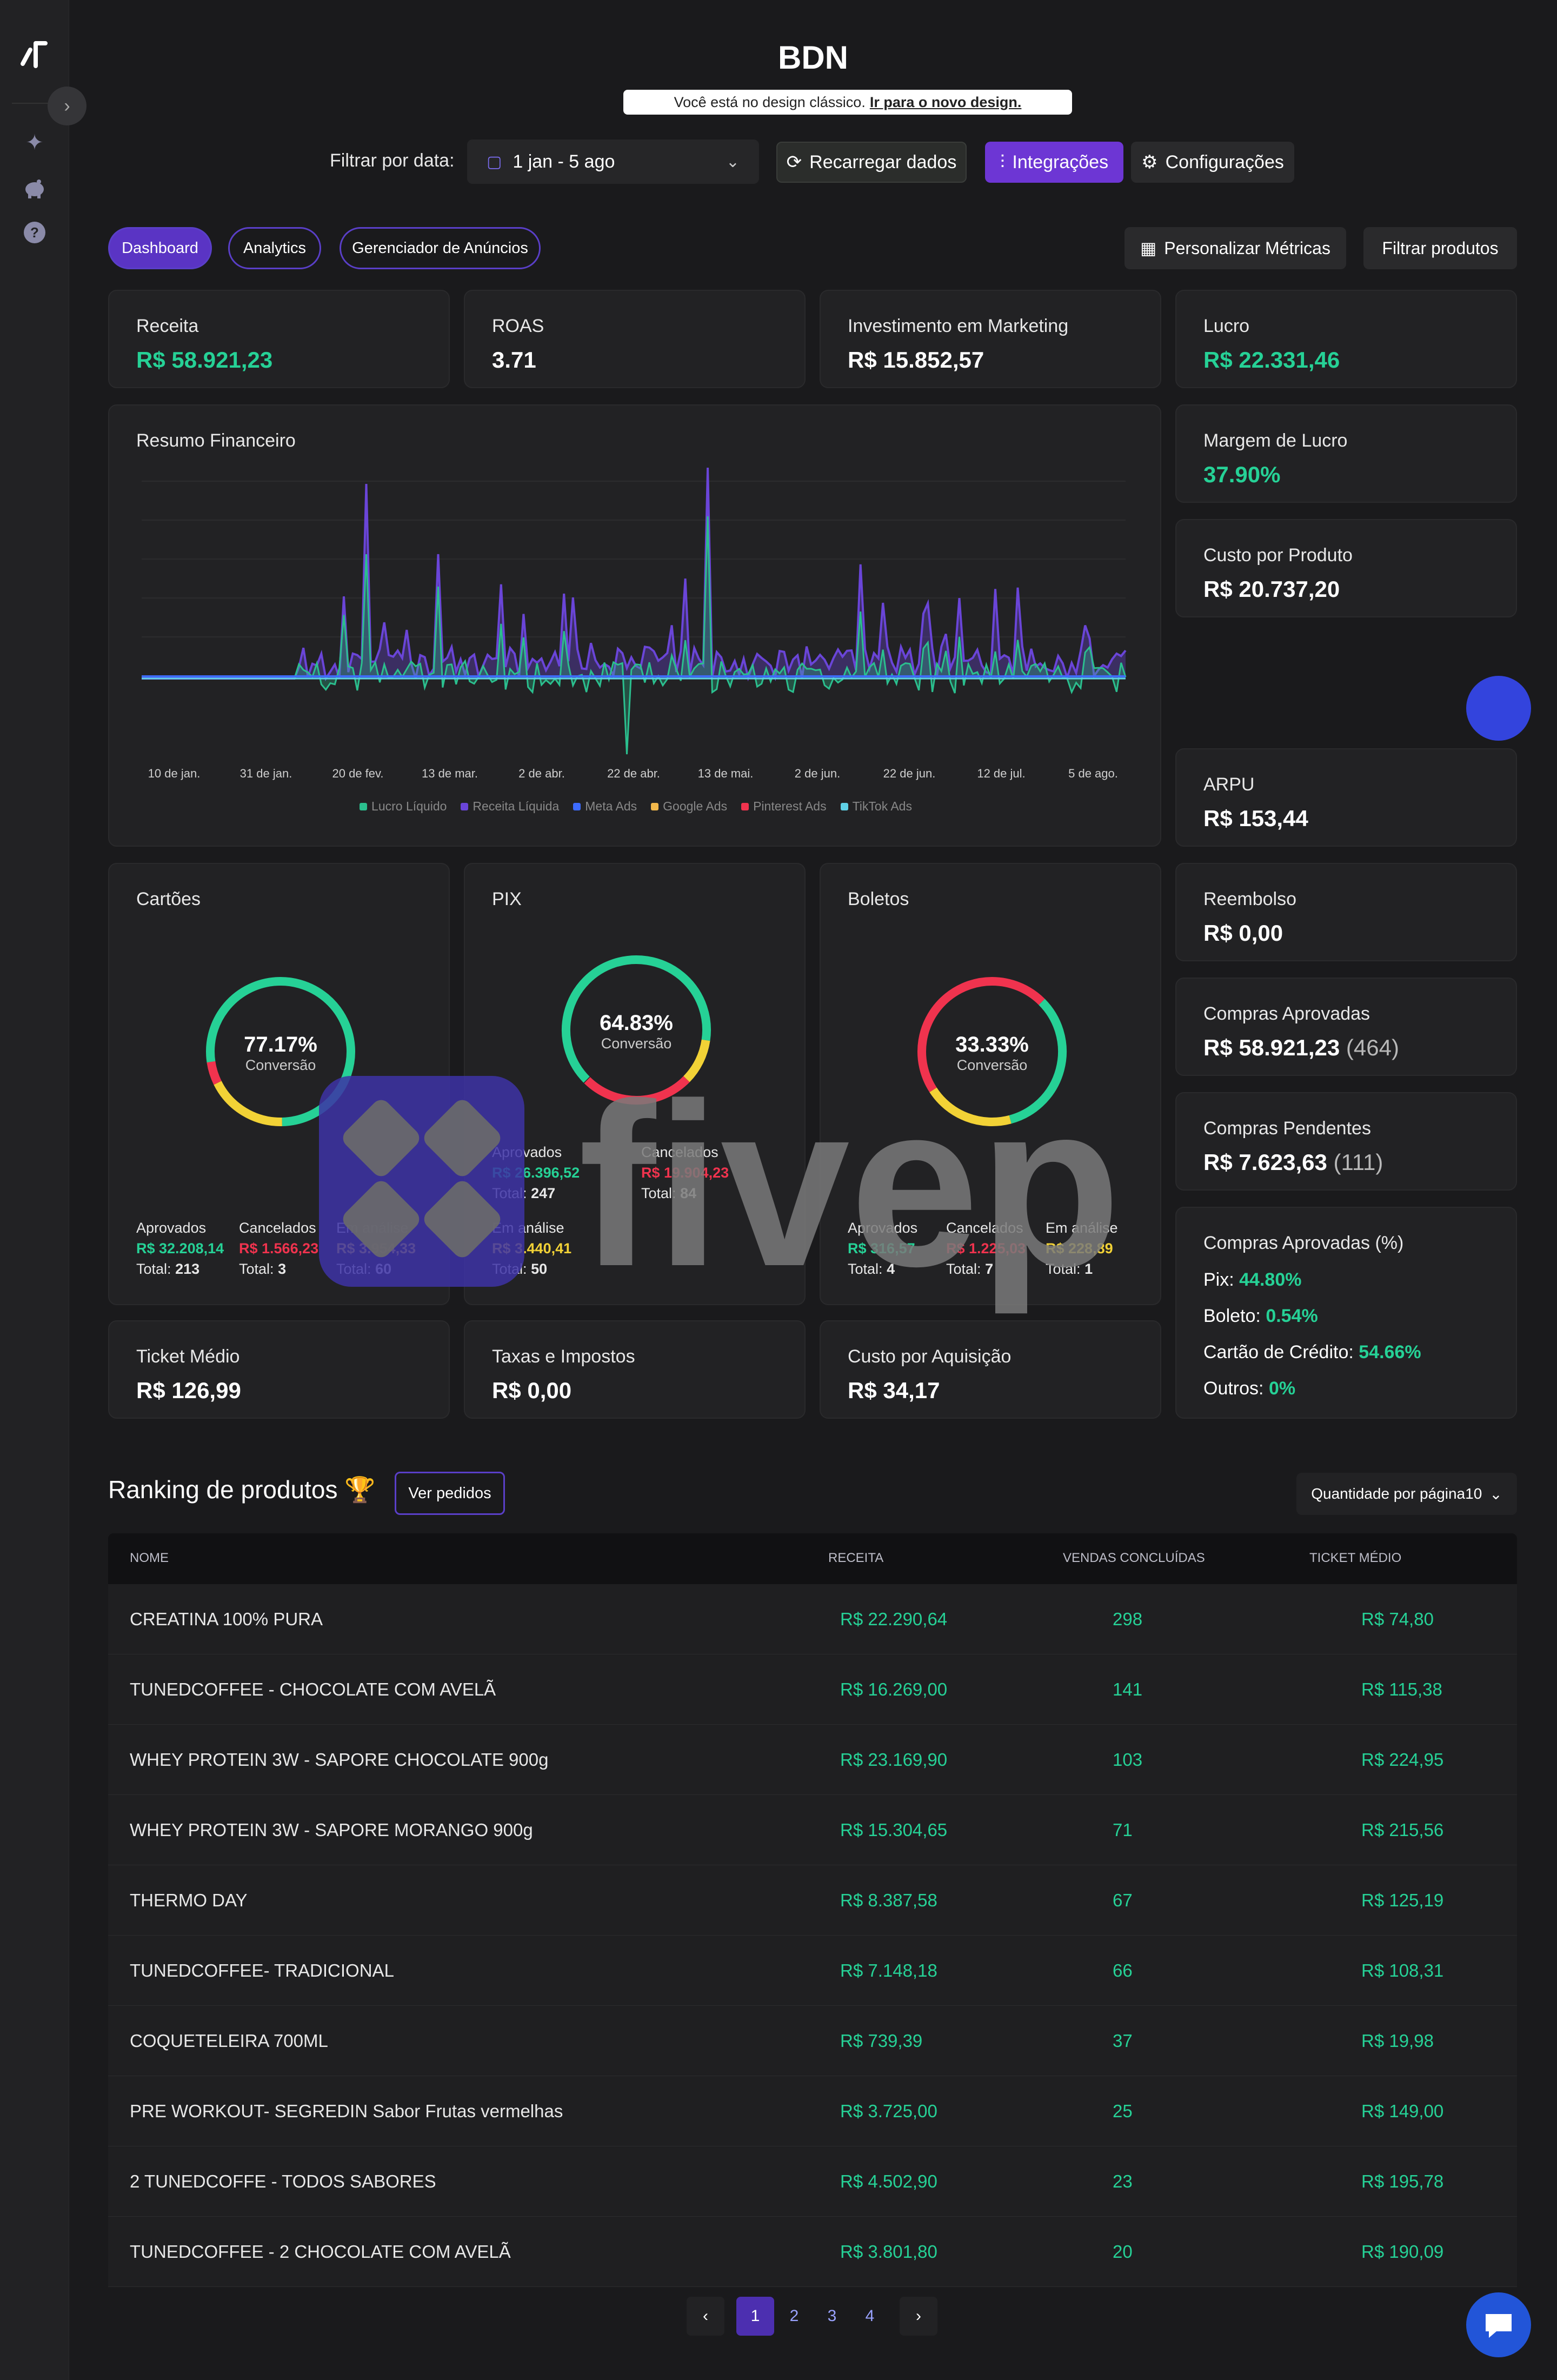 Image resolution: width=1557 pixels, height=2380 pixels. I want to click on x-tick-label: 20 de fev., so click(358, 774).